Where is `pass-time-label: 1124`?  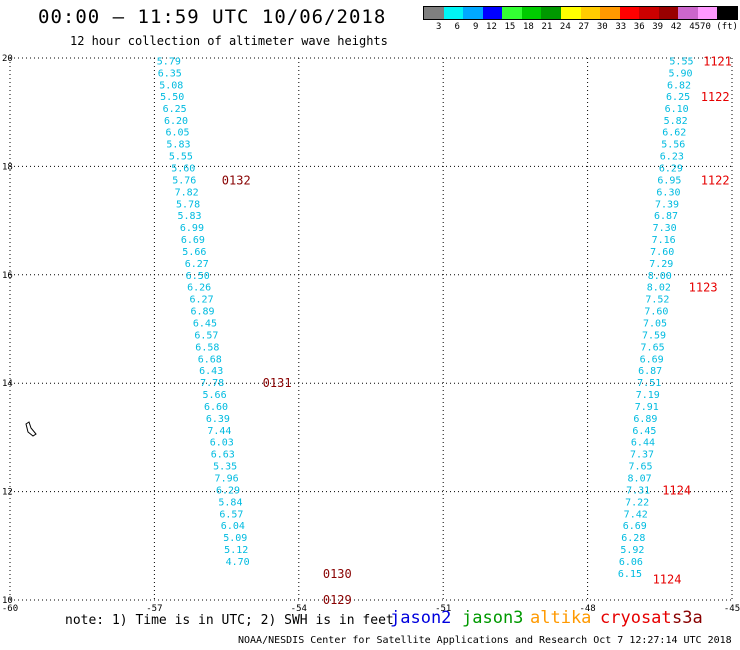 pass-time-label: 1124 is located at coordinates (676, 490).